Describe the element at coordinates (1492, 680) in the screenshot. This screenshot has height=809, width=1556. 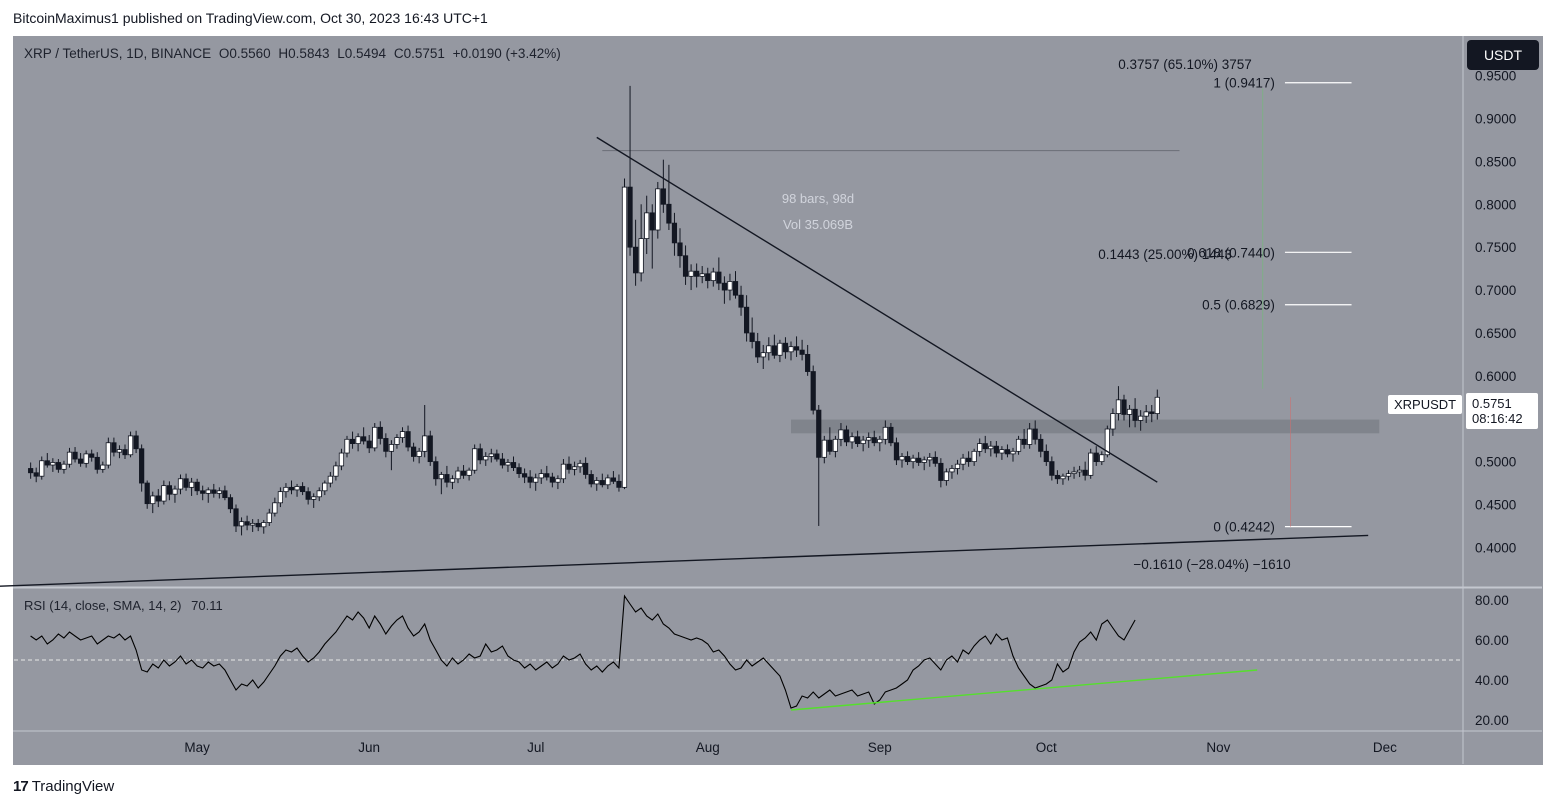
I see `rsi-tick-label: 40.00` at that location.